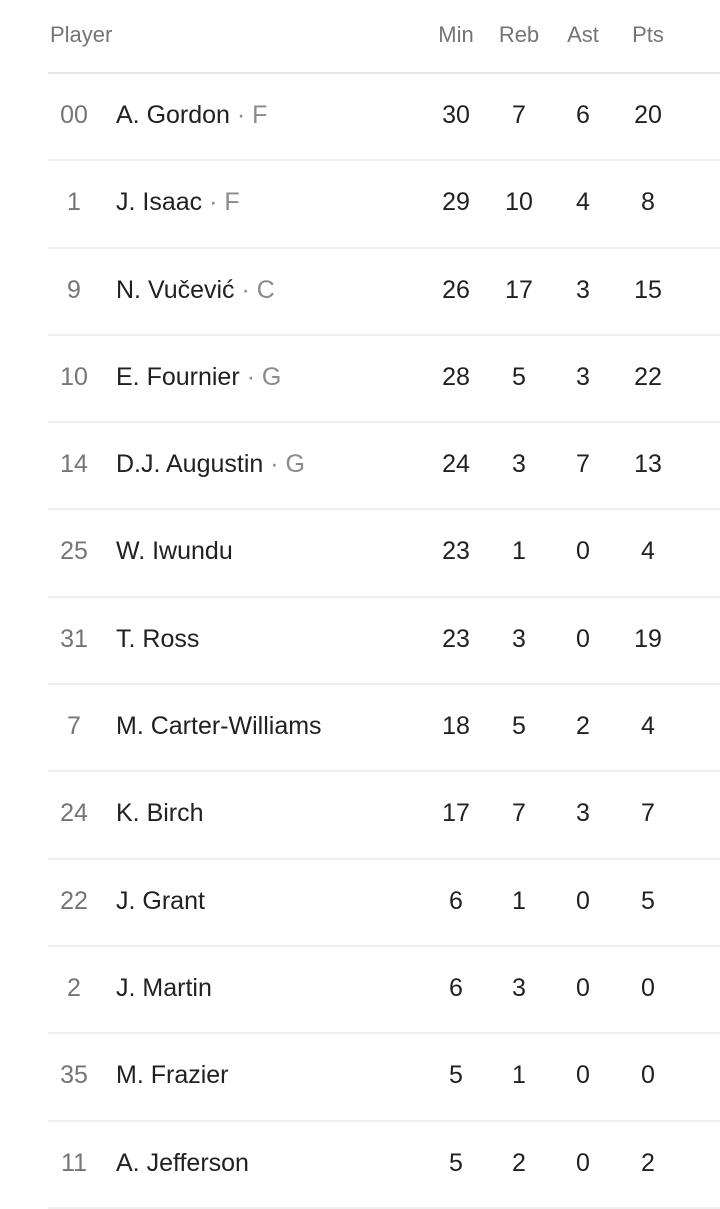  What do you see at coordinates (384, 37) in the screenshot?
I see `table-header: Player Min Reb Ast Pts` at bounding box center [384, 37].